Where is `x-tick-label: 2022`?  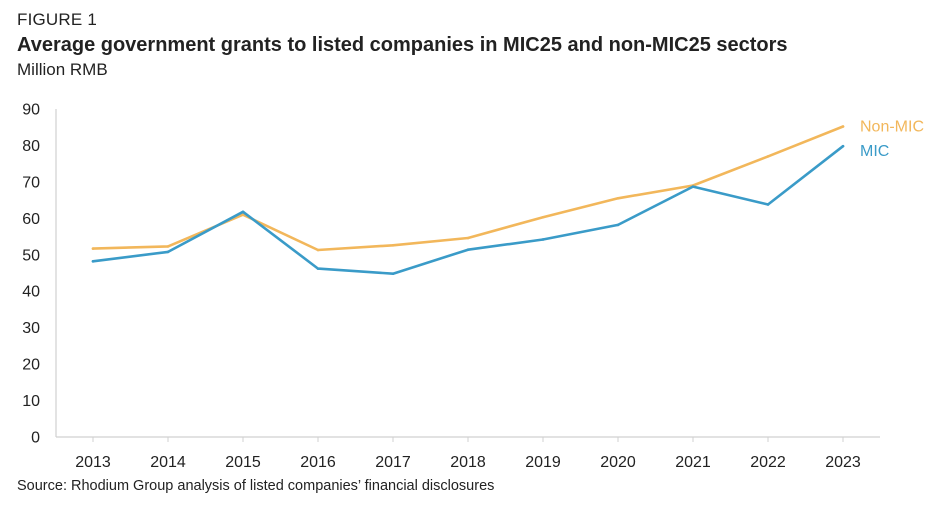 x-tick-label: 2022 is located at coordinates (768, 462).